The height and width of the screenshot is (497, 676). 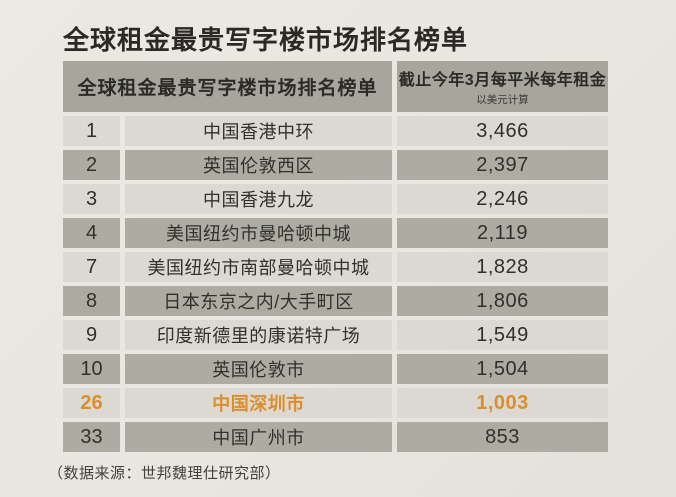 What do you see at coordinates (258, 199) in the screenshot?
I see `market-cell: 中国香港九龙` at bounding box center [258, 199].